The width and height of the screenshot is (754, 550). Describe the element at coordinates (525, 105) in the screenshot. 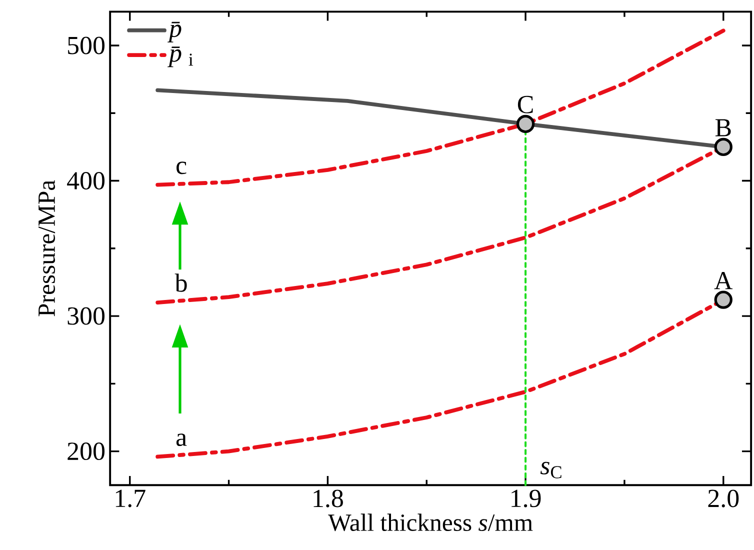

I see `annotation: C` at that location.